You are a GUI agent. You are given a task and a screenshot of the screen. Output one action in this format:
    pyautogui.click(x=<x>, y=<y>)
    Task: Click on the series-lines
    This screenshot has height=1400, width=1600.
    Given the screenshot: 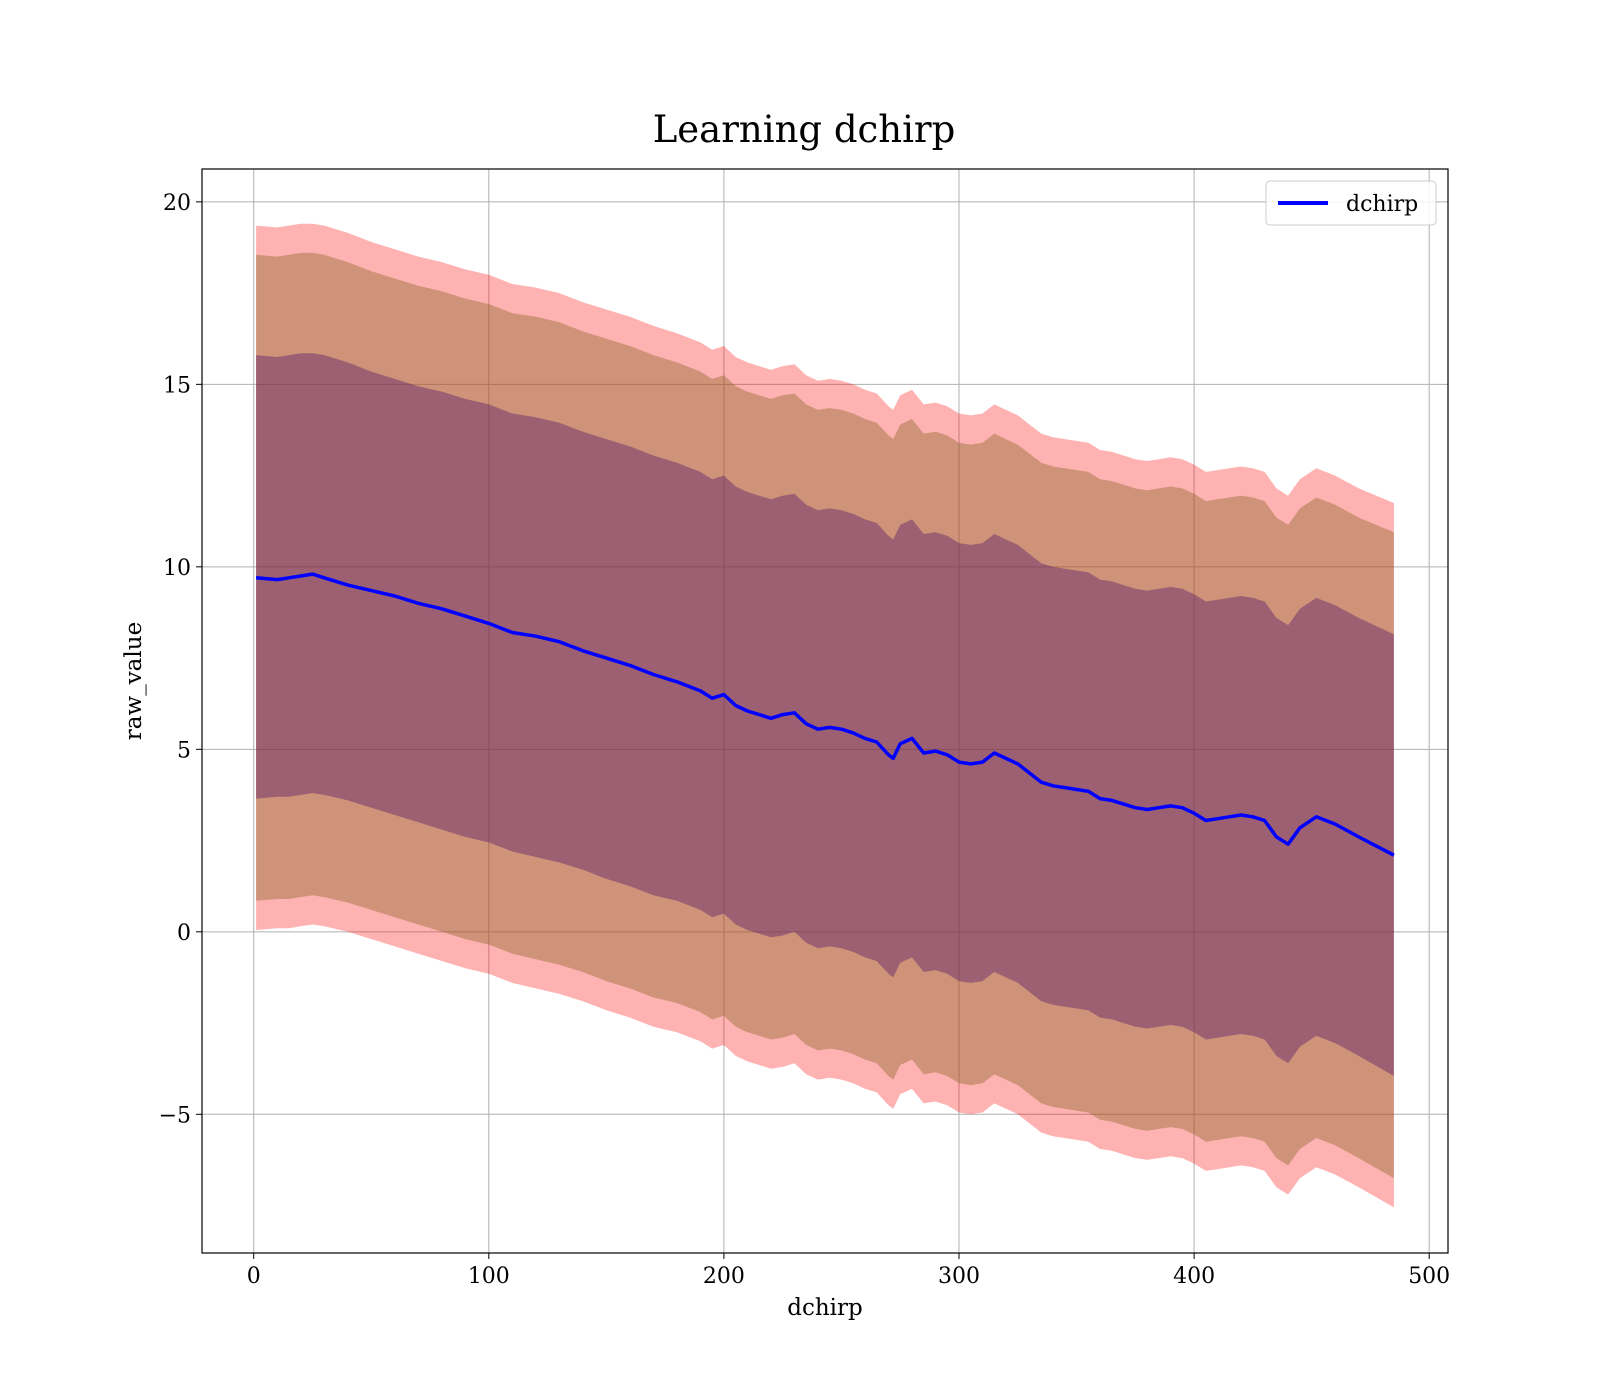 What is the action you would take?
    pyautogui.click(x=825, y=714)
    